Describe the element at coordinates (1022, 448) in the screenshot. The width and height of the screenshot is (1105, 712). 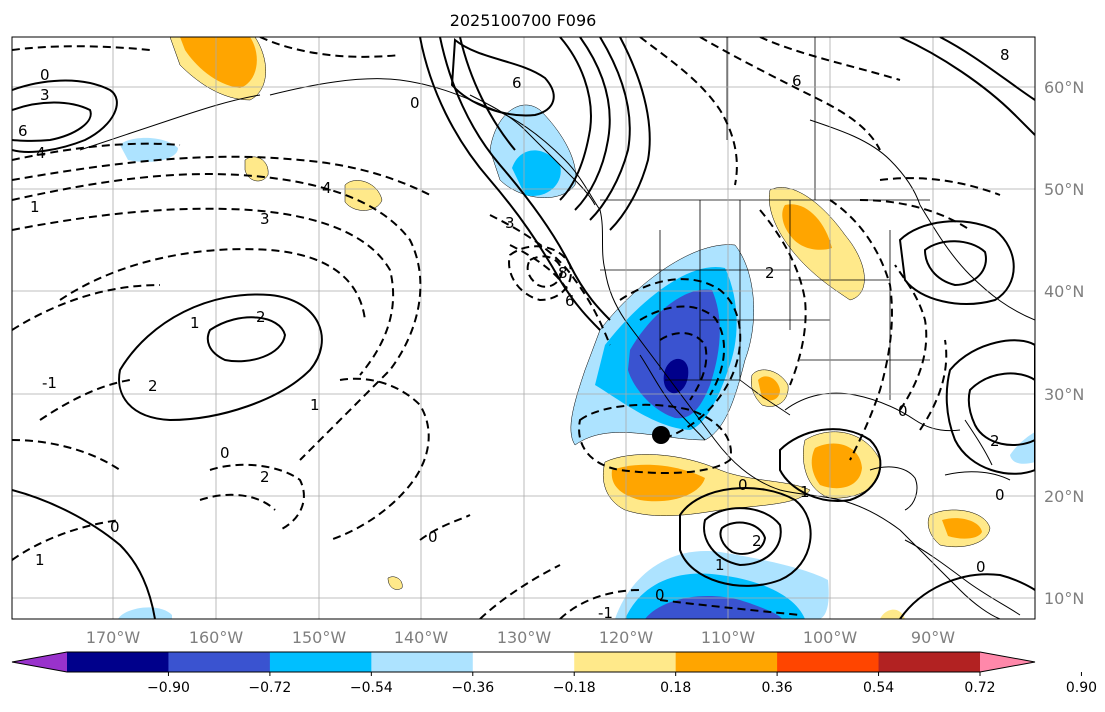
I see `shade-negative-east-edge` at that location.